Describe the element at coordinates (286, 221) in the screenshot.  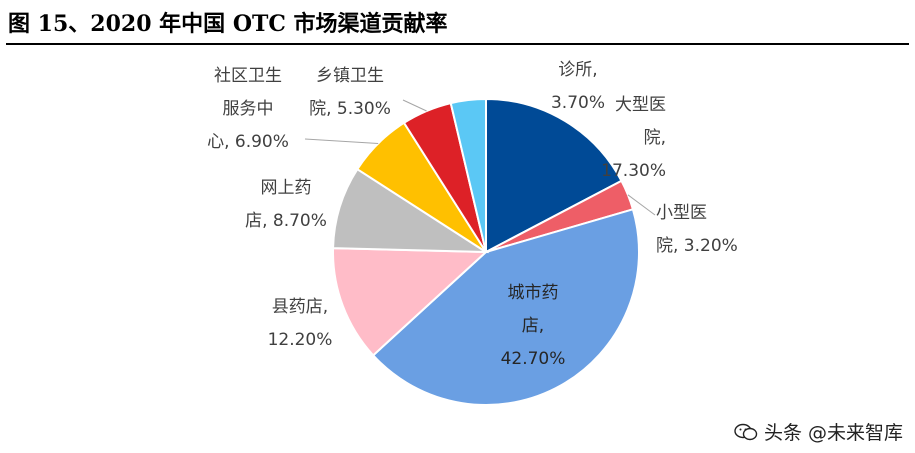
I see `slice-label-line: 店, 8.70%` at that location.